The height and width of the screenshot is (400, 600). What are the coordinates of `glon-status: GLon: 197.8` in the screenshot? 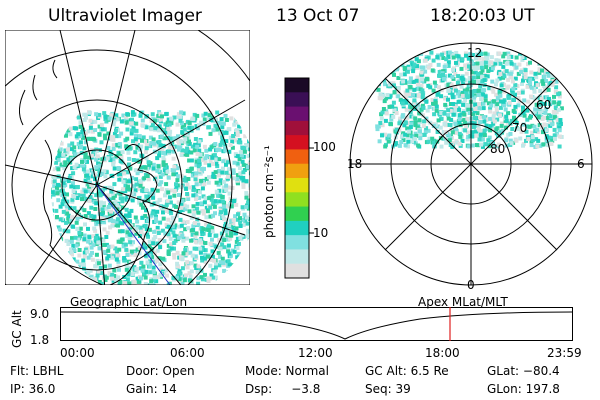 It's located at (523, 389).